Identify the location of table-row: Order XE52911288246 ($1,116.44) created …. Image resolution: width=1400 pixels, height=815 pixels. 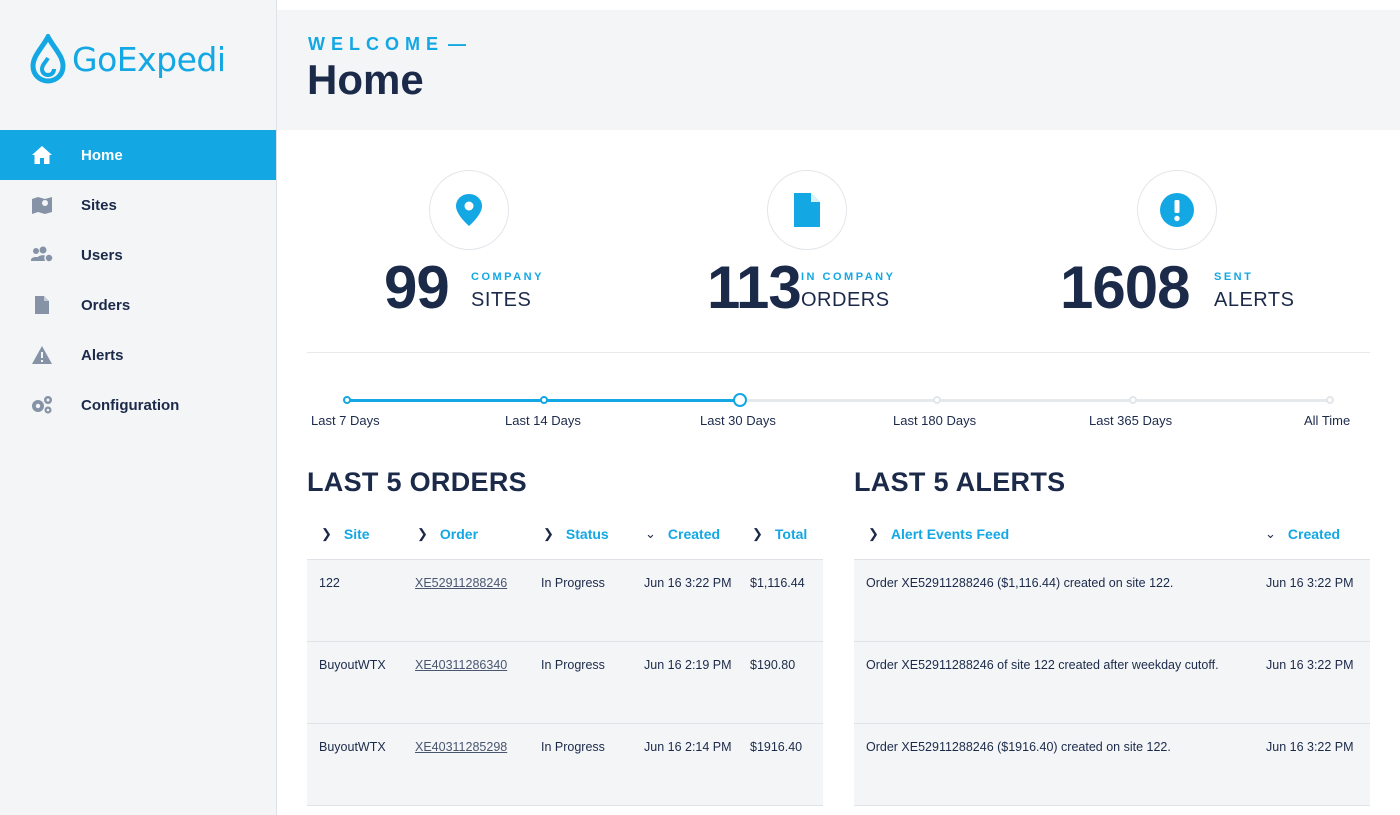
(1112, 601).